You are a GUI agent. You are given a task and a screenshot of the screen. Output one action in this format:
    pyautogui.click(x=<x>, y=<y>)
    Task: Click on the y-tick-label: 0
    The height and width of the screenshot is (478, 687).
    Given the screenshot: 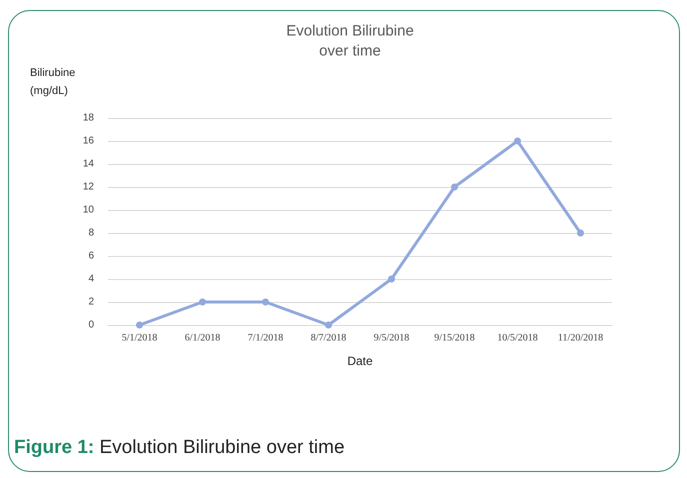 What is the action you would take?
    pyautogui.click(x=91, y=325)
    